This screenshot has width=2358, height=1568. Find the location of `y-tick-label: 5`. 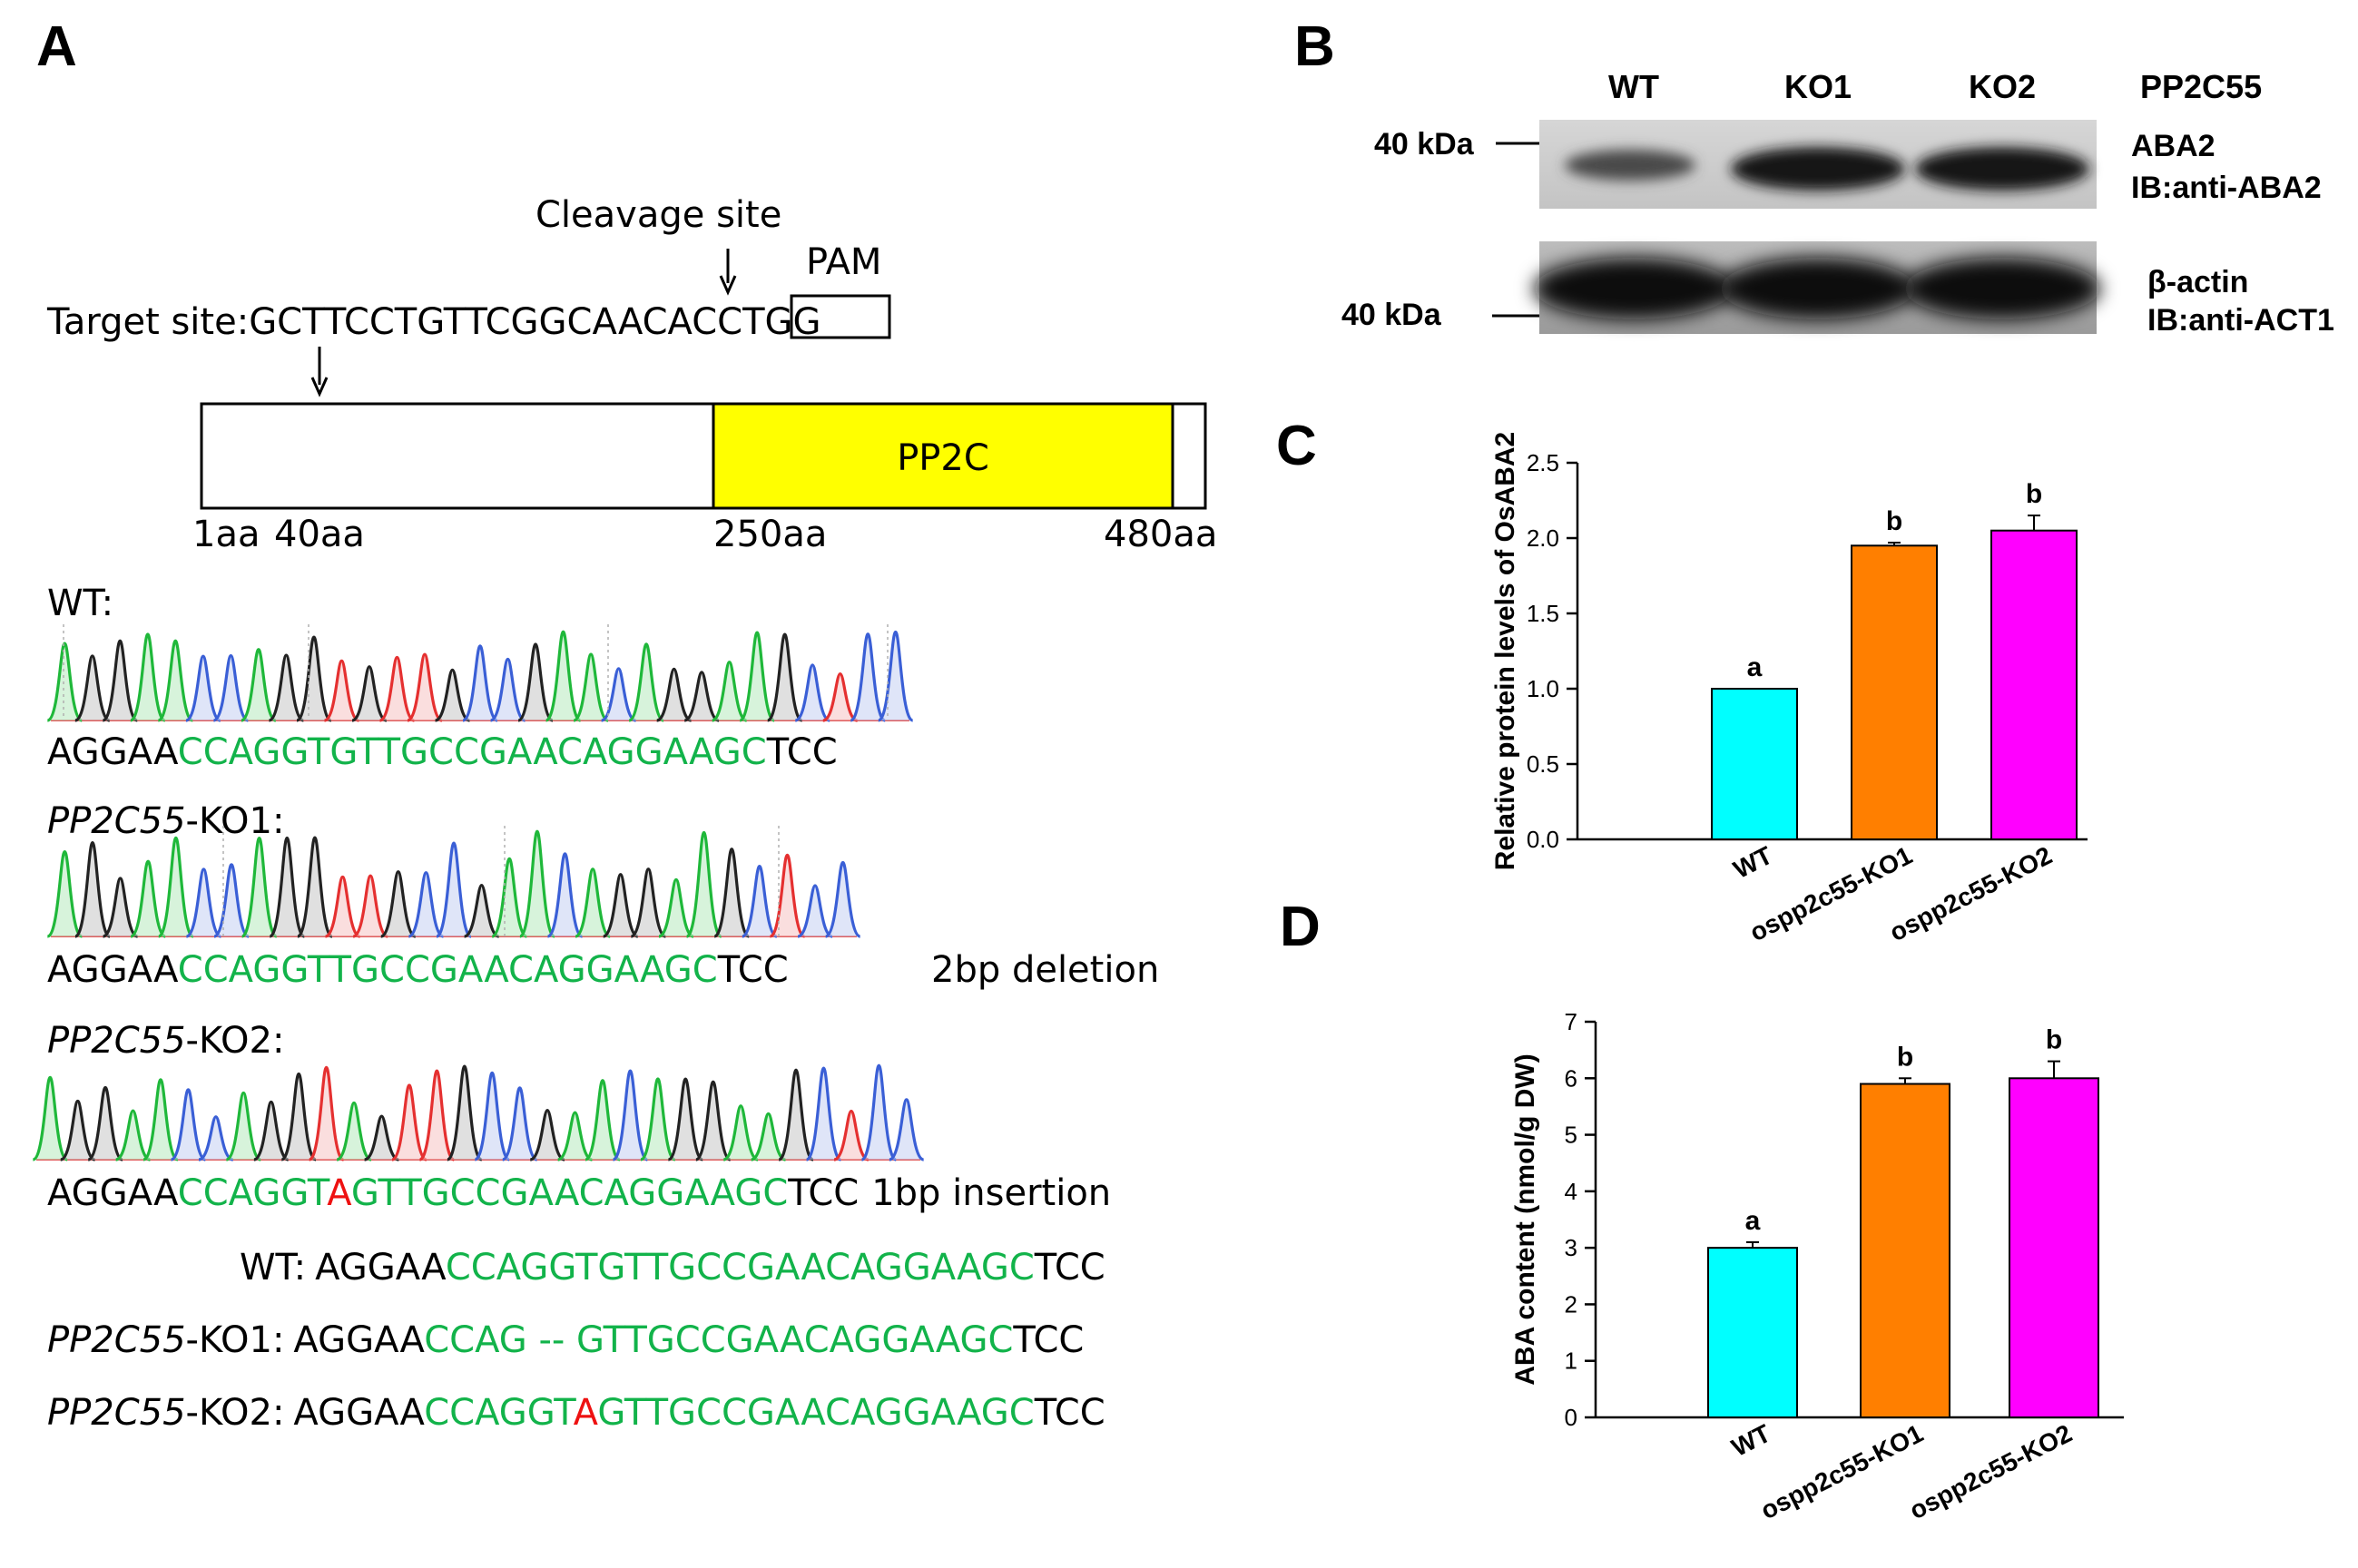

y-tick-label: 5 is located at coordinates (1571, 1135).